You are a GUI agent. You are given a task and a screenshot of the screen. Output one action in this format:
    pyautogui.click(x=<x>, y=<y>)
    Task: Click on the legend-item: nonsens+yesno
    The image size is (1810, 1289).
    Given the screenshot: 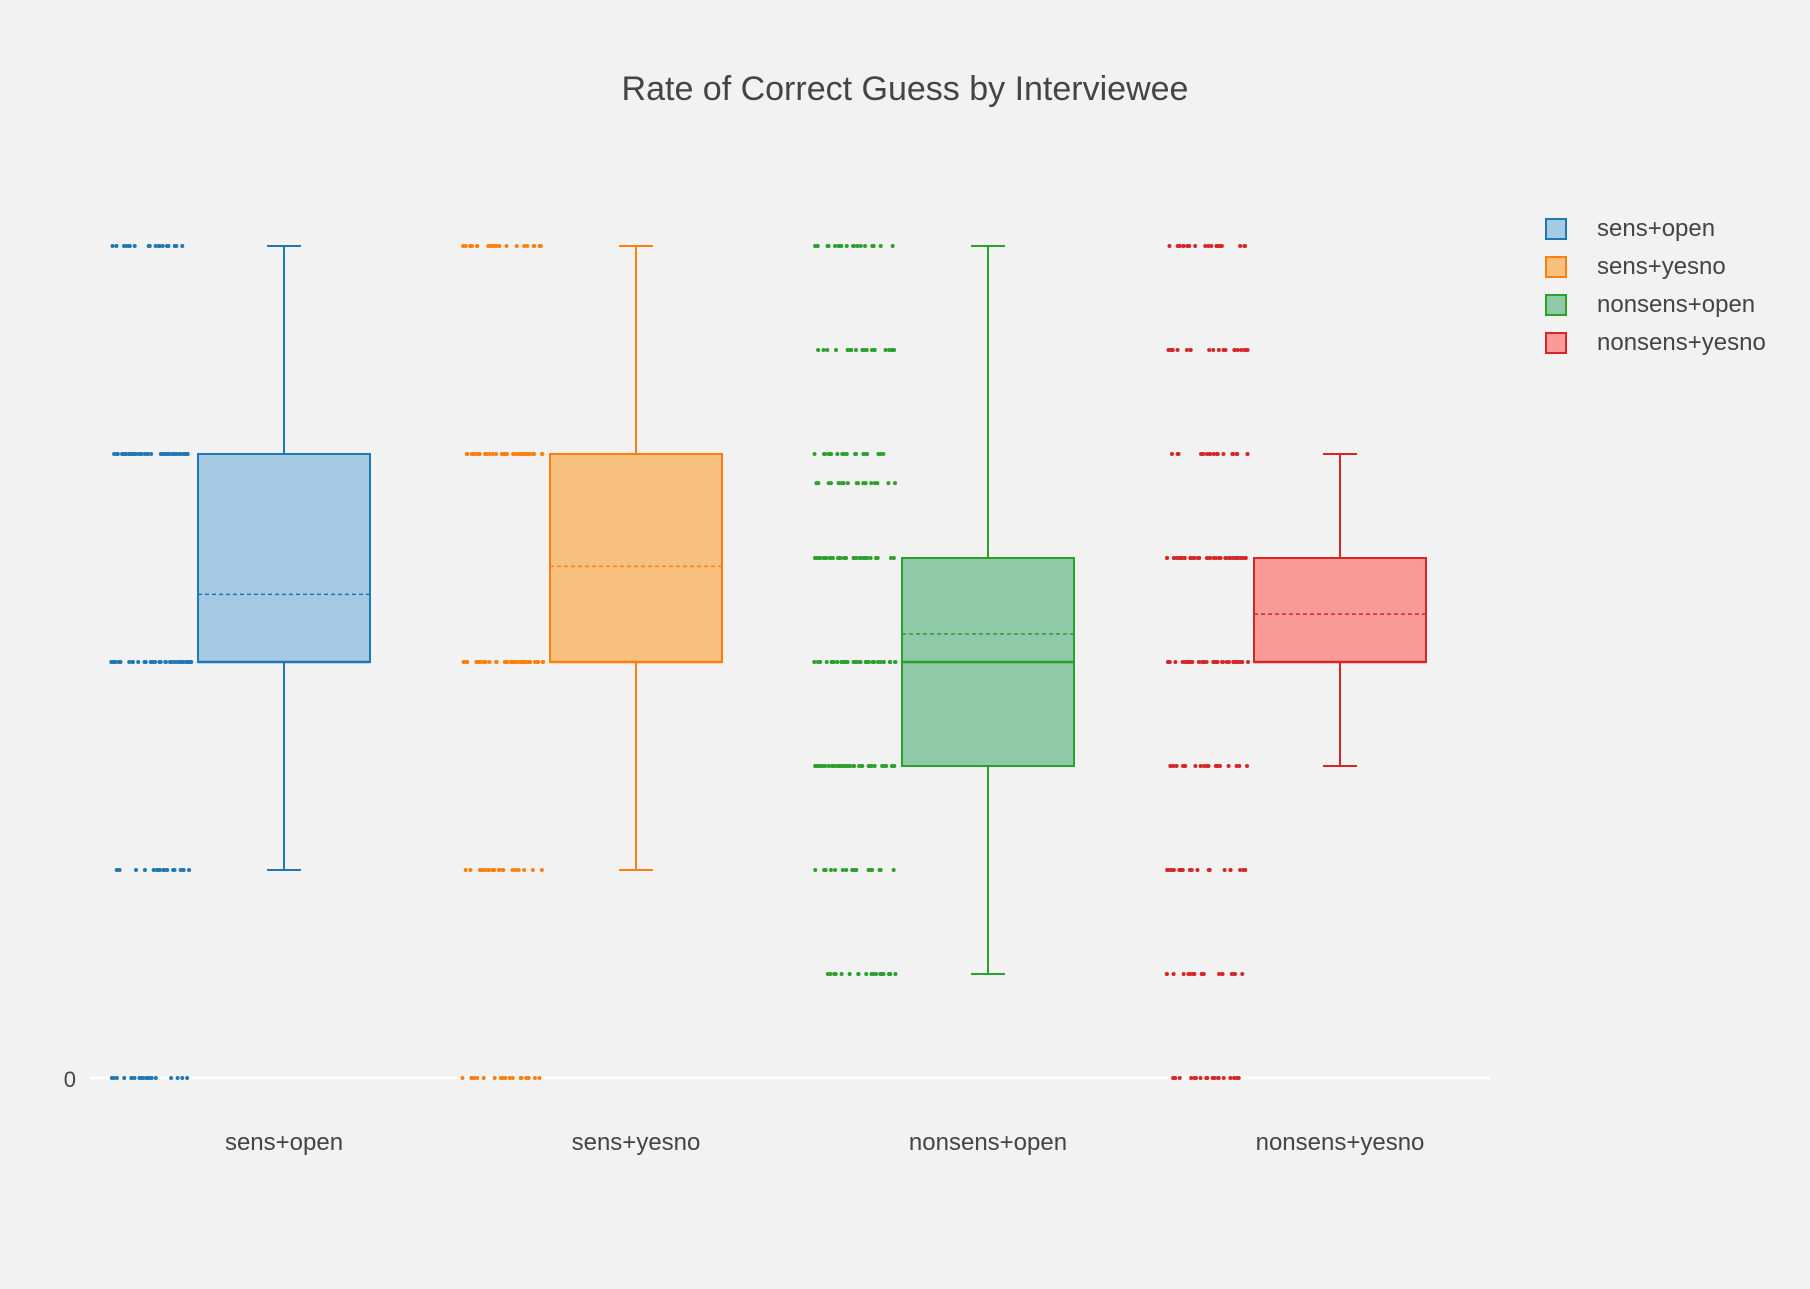 What is the action you would take?
    pyautogui.click(x=1653, y=343)
    